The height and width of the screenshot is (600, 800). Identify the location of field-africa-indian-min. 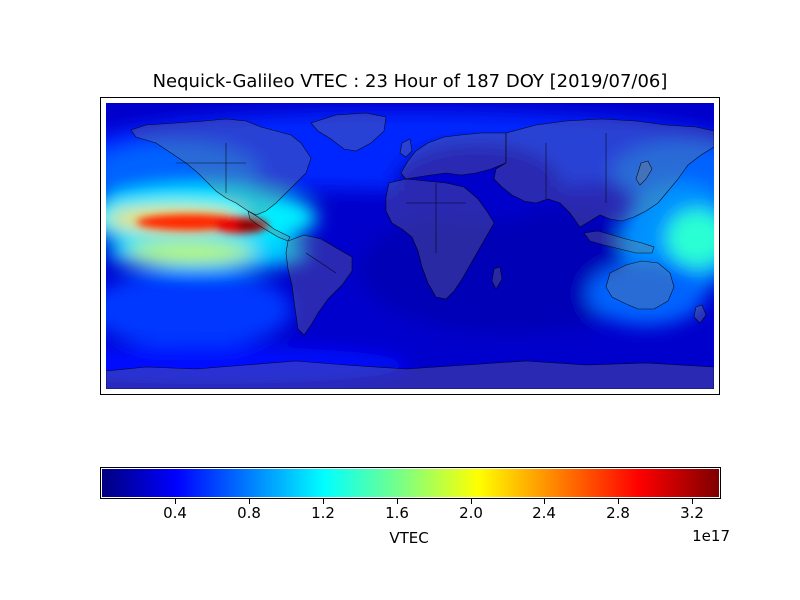
(511, 270).